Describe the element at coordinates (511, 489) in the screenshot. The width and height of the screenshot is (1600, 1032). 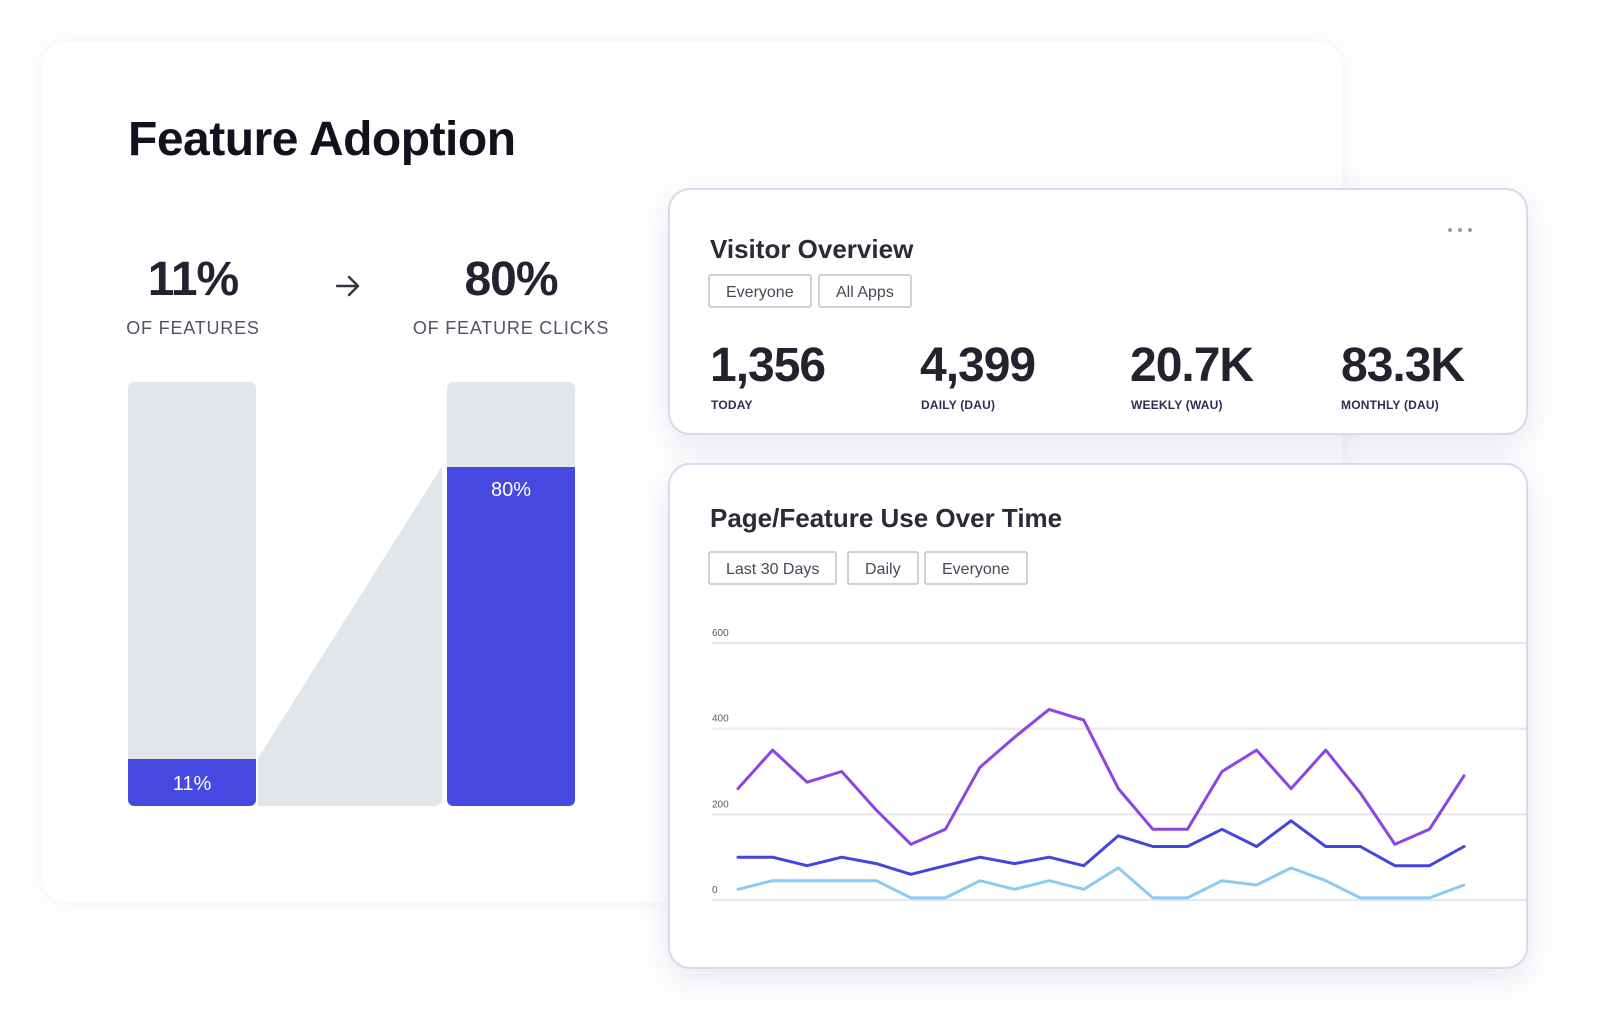
I see `feature-clicks-bar-label: 80%` at that location.